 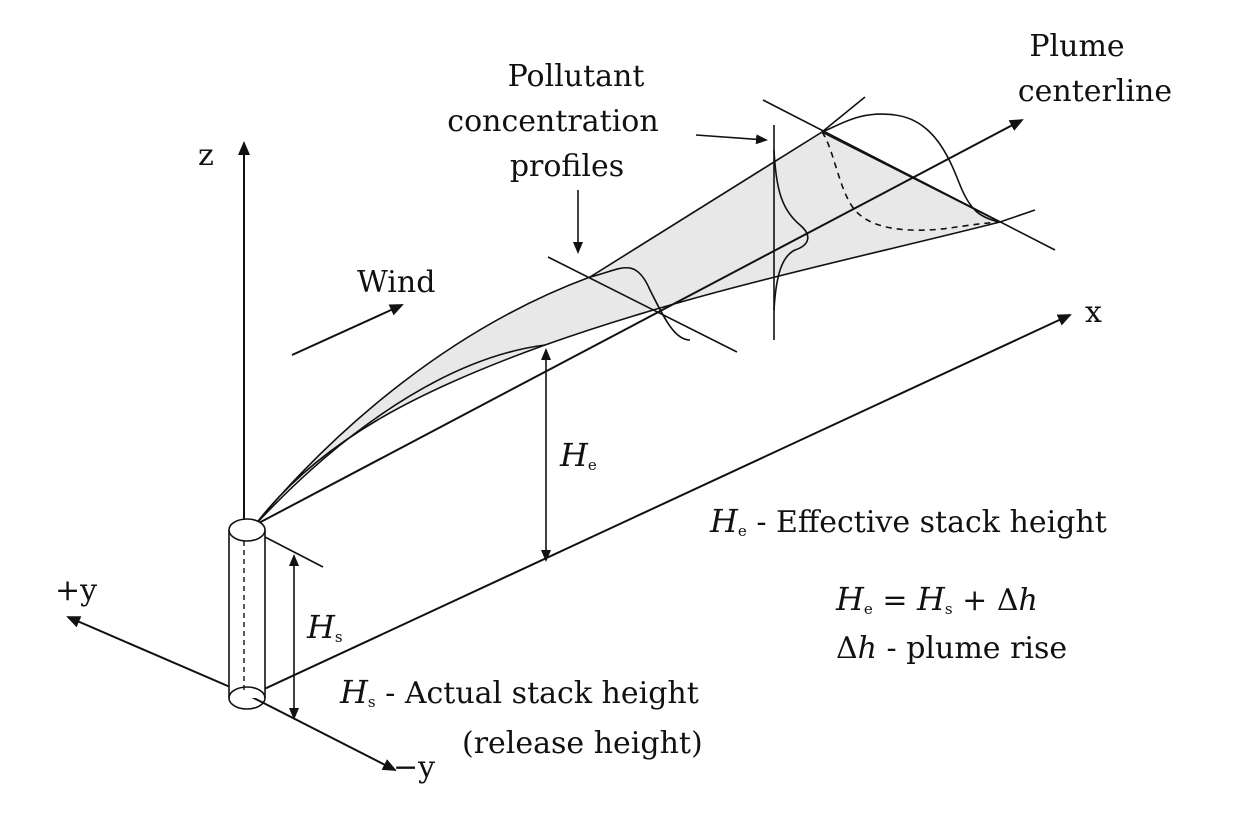 I want to click on plume-label-line2: centerline, so click(x=1095, y=91).